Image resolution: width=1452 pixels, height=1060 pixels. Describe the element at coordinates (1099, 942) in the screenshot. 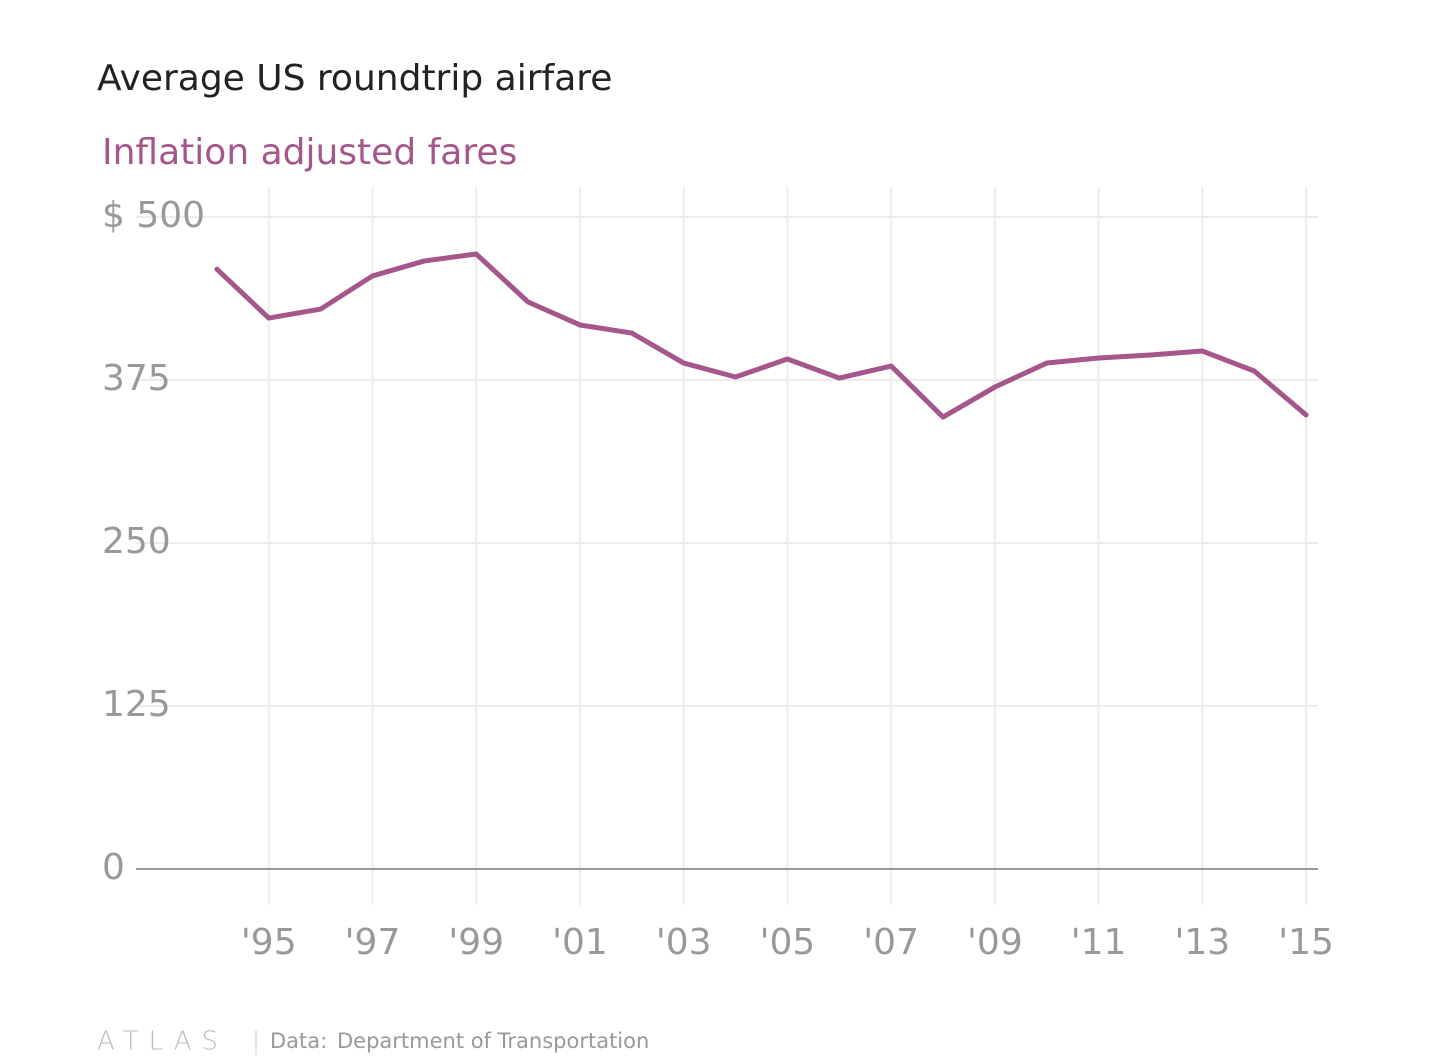

I see `x-tick-label: '11` at that location.